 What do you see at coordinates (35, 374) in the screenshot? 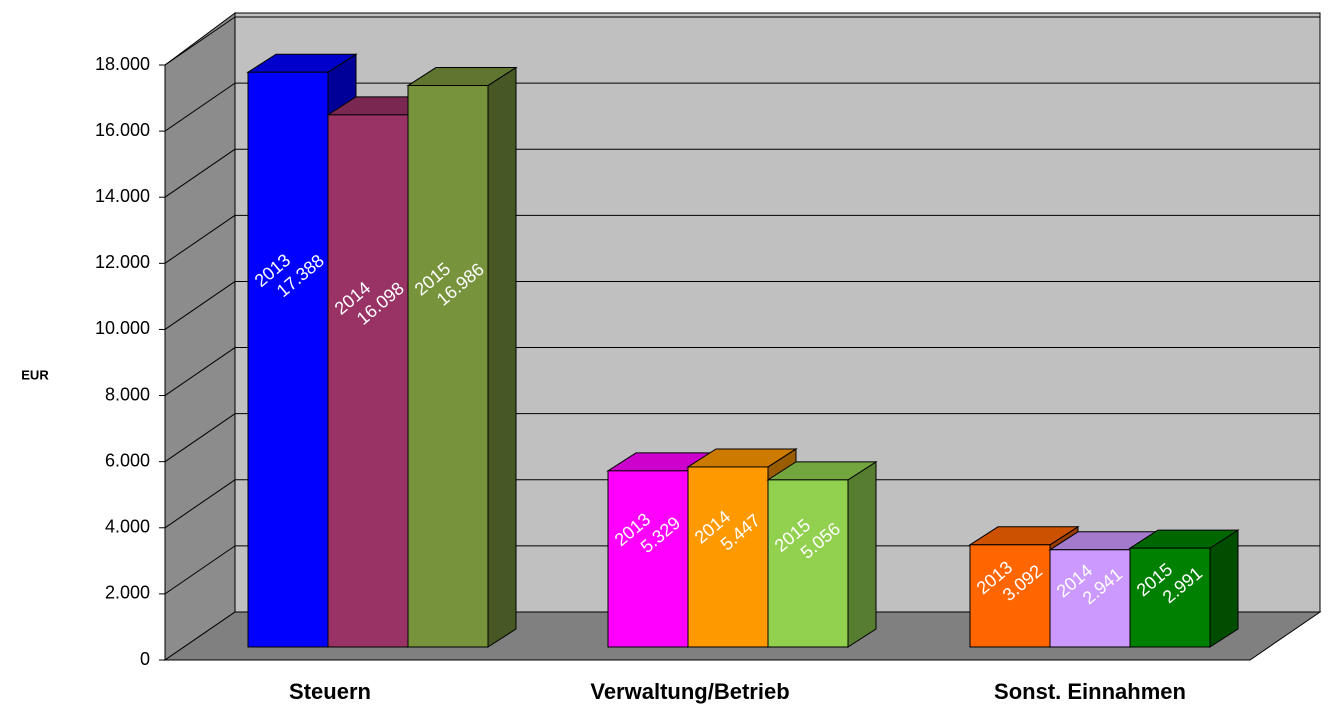
I see `y-axis-label: EUR` at bounding box center [35, 374].